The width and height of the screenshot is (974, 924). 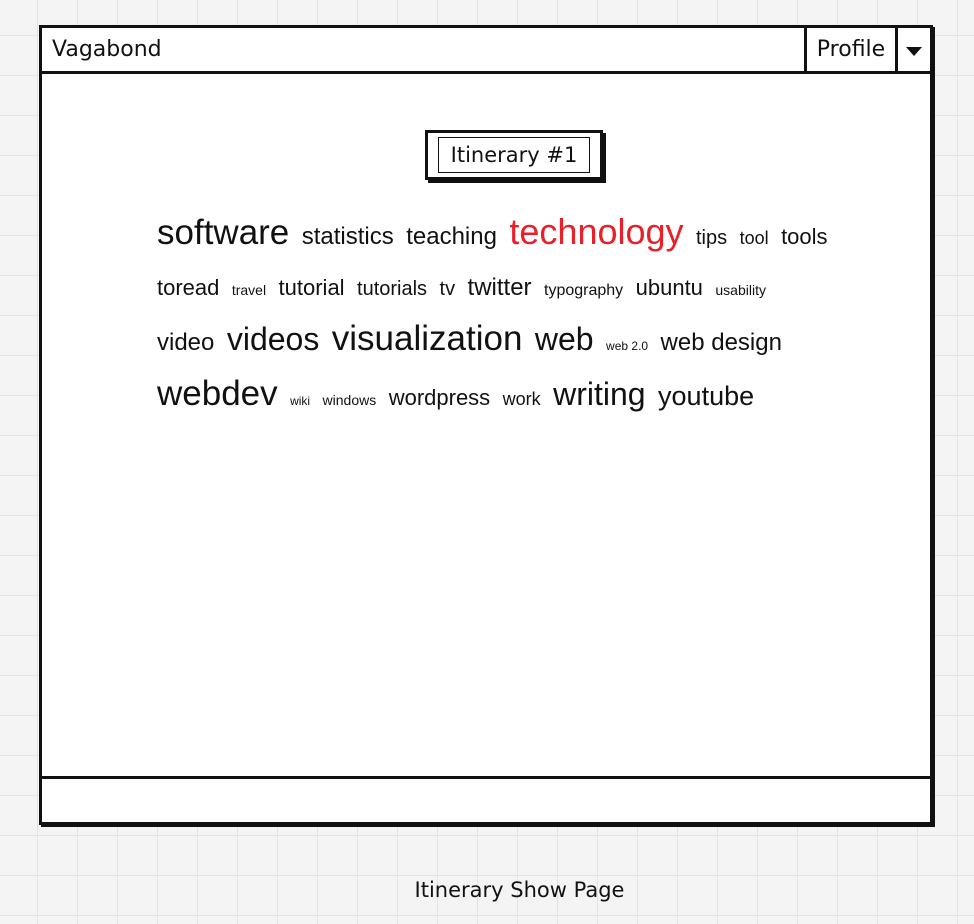 I want to click on profile-dropdown-button, so click(x=914, y=51).